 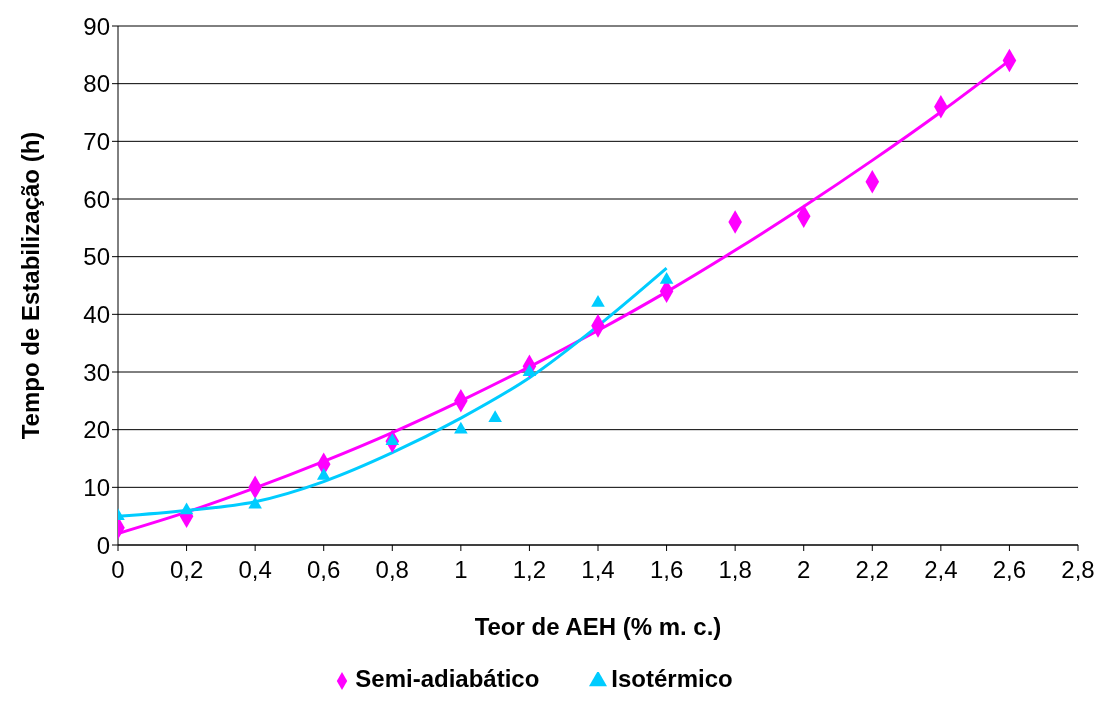 I want to click on x-tick-label: 1, so click(x=461, y=570).